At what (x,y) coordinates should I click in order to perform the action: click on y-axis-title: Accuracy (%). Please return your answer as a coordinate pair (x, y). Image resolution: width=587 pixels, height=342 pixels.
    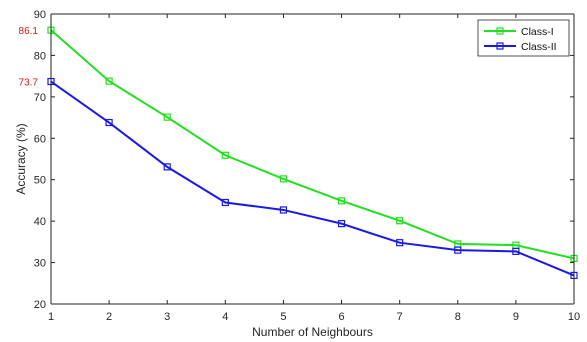
    Looking at the image, I should click on (21, 158).